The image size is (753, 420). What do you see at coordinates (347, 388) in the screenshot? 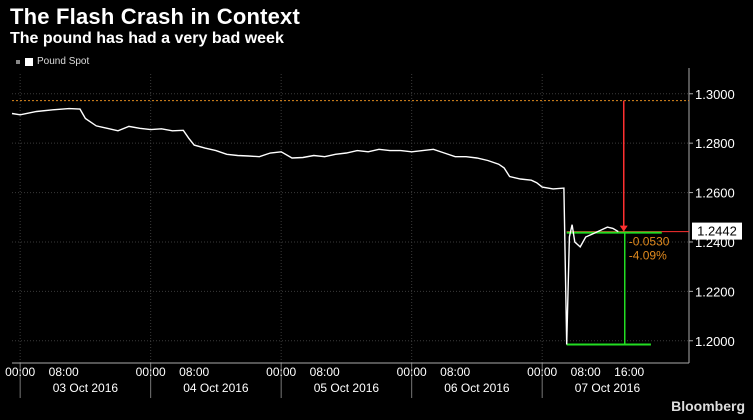
I see `x-date-label: 05 Oct 2016` at bounding box center [347, 388].